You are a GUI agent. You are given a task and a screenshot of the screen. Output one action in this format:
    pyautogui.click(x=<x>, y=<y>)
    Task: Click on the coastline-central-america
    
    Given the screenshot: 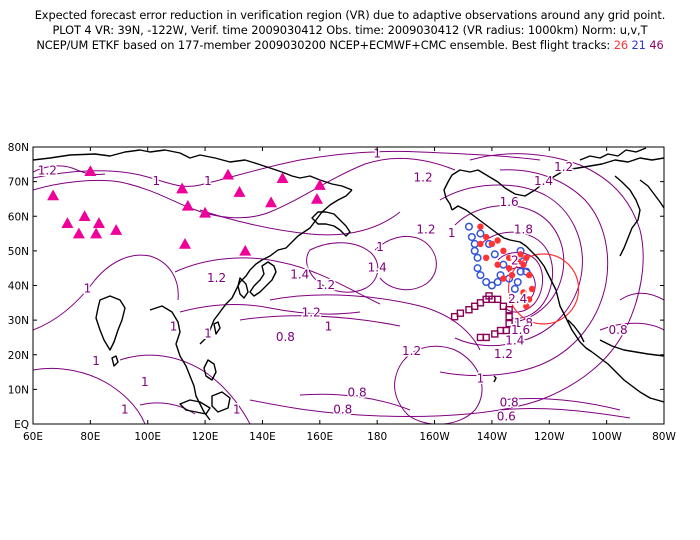 What is the action you would take?
    pyautogui.click(x=627, y=377)
    